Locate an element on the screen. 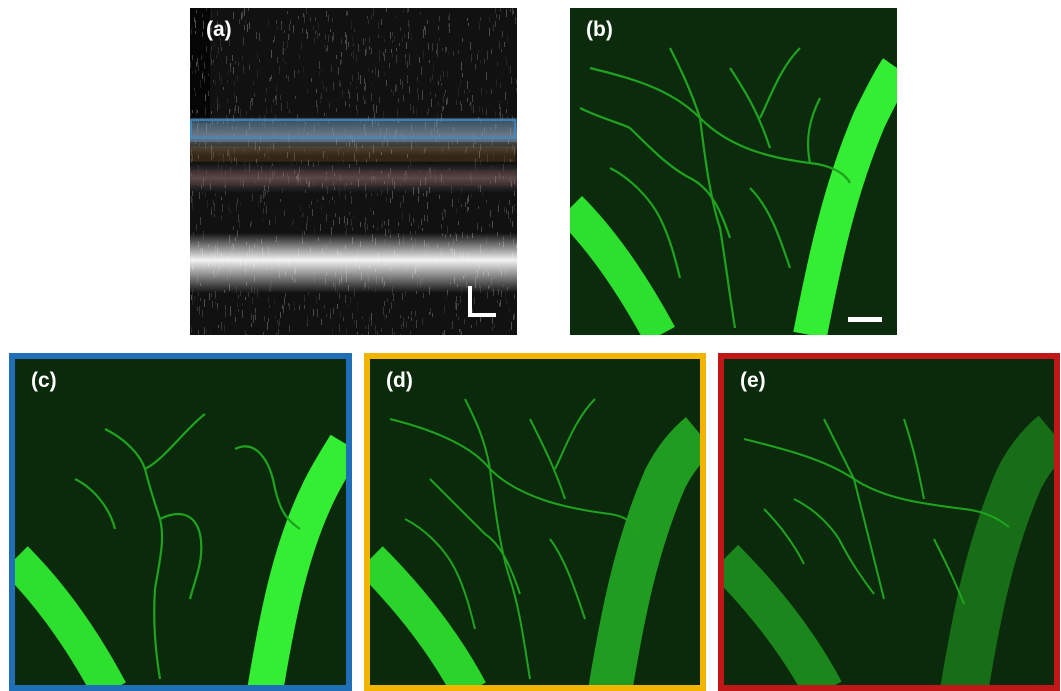 The height and width of the screenshot is (691, 1061). angiogram-image-e is located at coordinates (889, 522).